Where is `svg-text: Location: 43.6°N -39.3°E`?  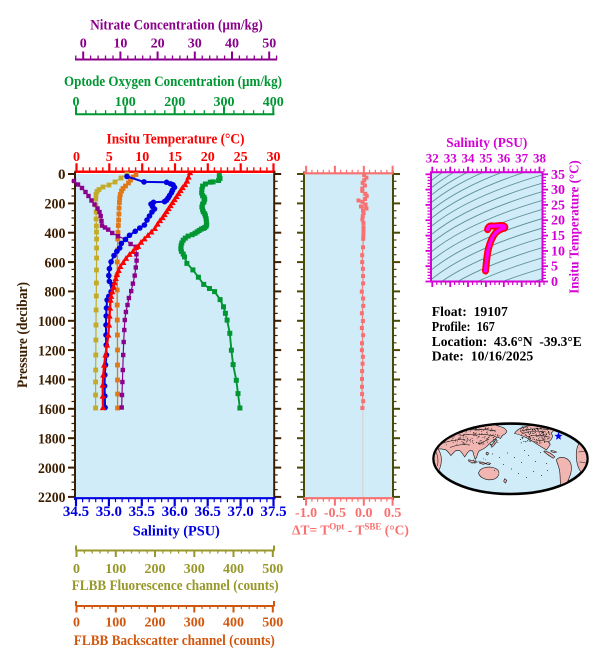
svg-text: Location: 43.6°N -39.3°E is located at coordinates (507, 342).